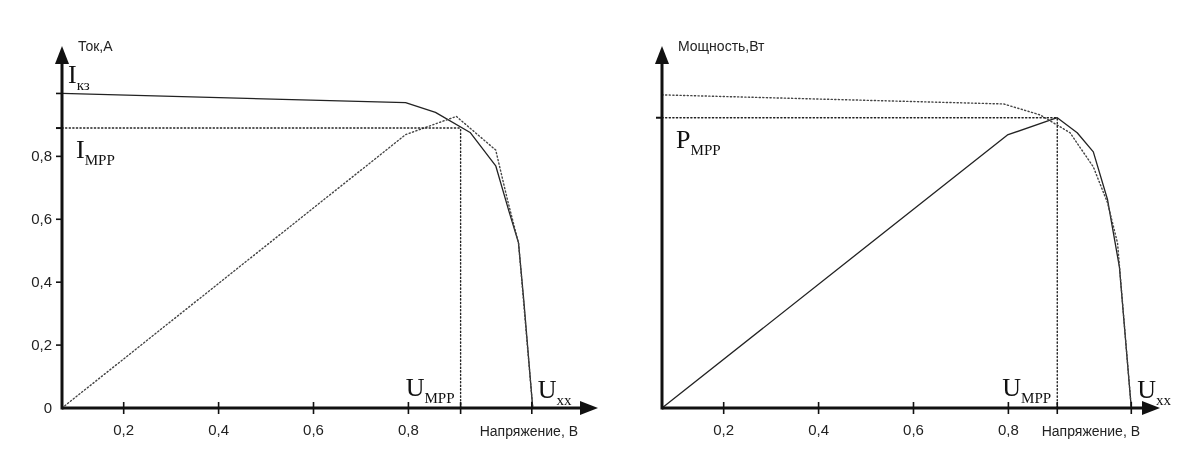  I want to click on y-axis-title: Ток,А, so click(96, 46).